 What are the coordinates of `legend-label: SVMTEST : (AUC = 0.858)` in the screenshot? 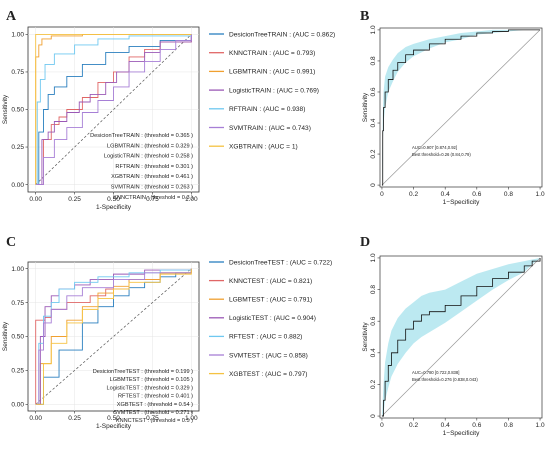 It's located at (268, 355).